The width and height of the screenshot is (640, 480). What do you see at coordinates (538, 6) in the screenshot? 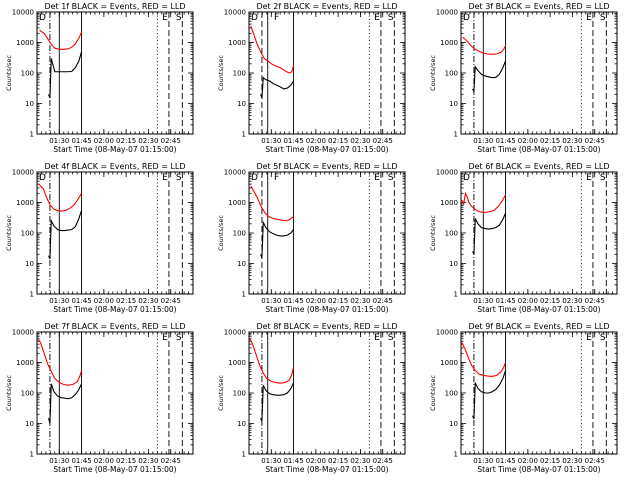
I see `chart-title: Det 3f BLACK = Events, RED = LLD` at bounding box center [538, 6].